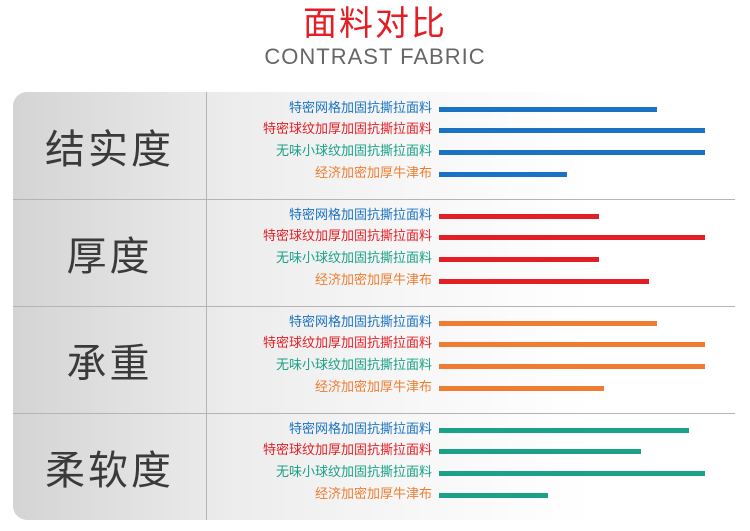  I want to click on group-label: 柔软度, so click(109, 470).